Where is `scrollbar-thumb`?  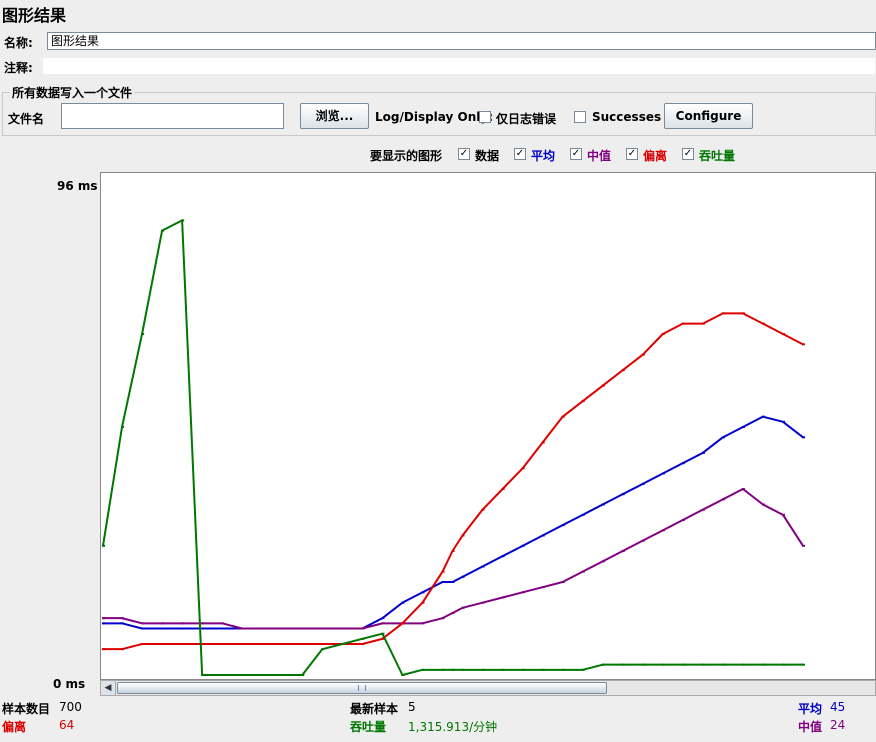 scrollbar-thumb is located at coordinates (362, 688).